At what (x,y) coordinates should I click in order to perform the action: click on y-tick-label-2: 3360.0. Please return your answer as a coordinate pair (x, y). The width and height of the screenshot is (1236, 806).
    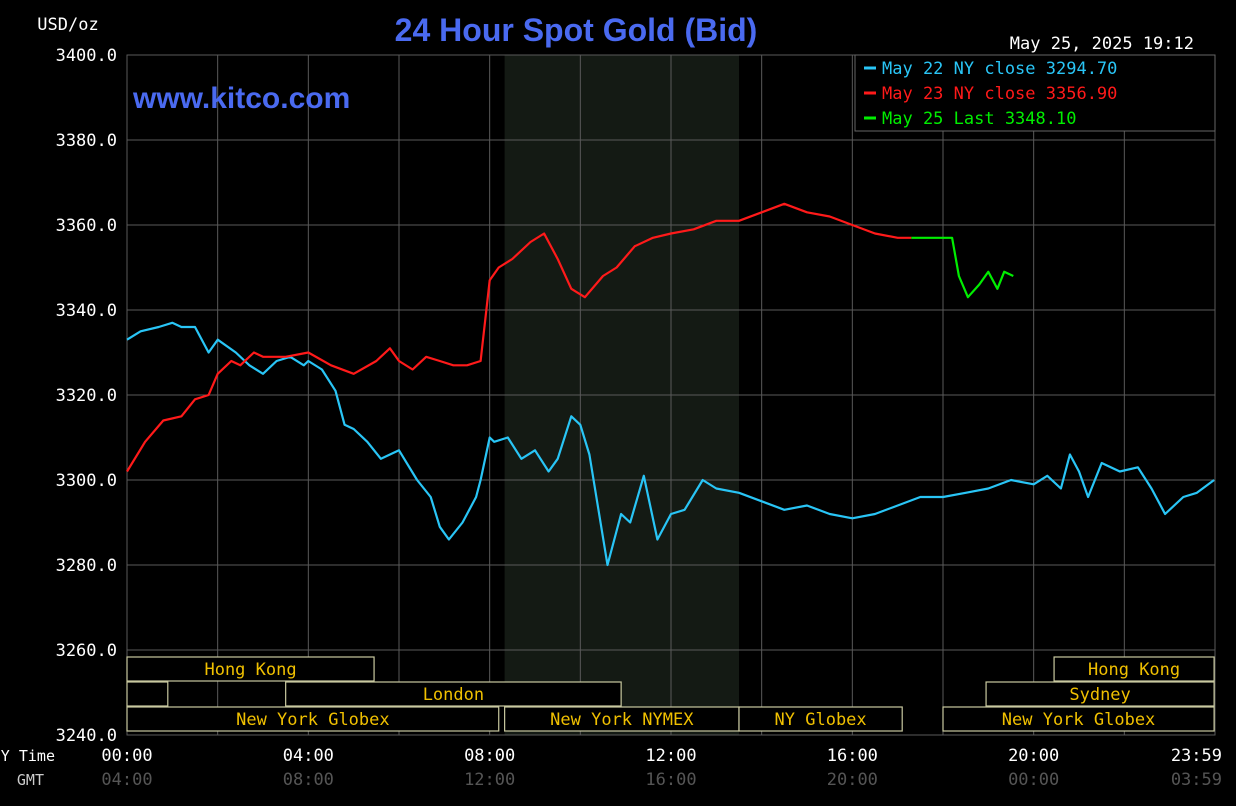
    Looking at the image, I should click on (86, 226).